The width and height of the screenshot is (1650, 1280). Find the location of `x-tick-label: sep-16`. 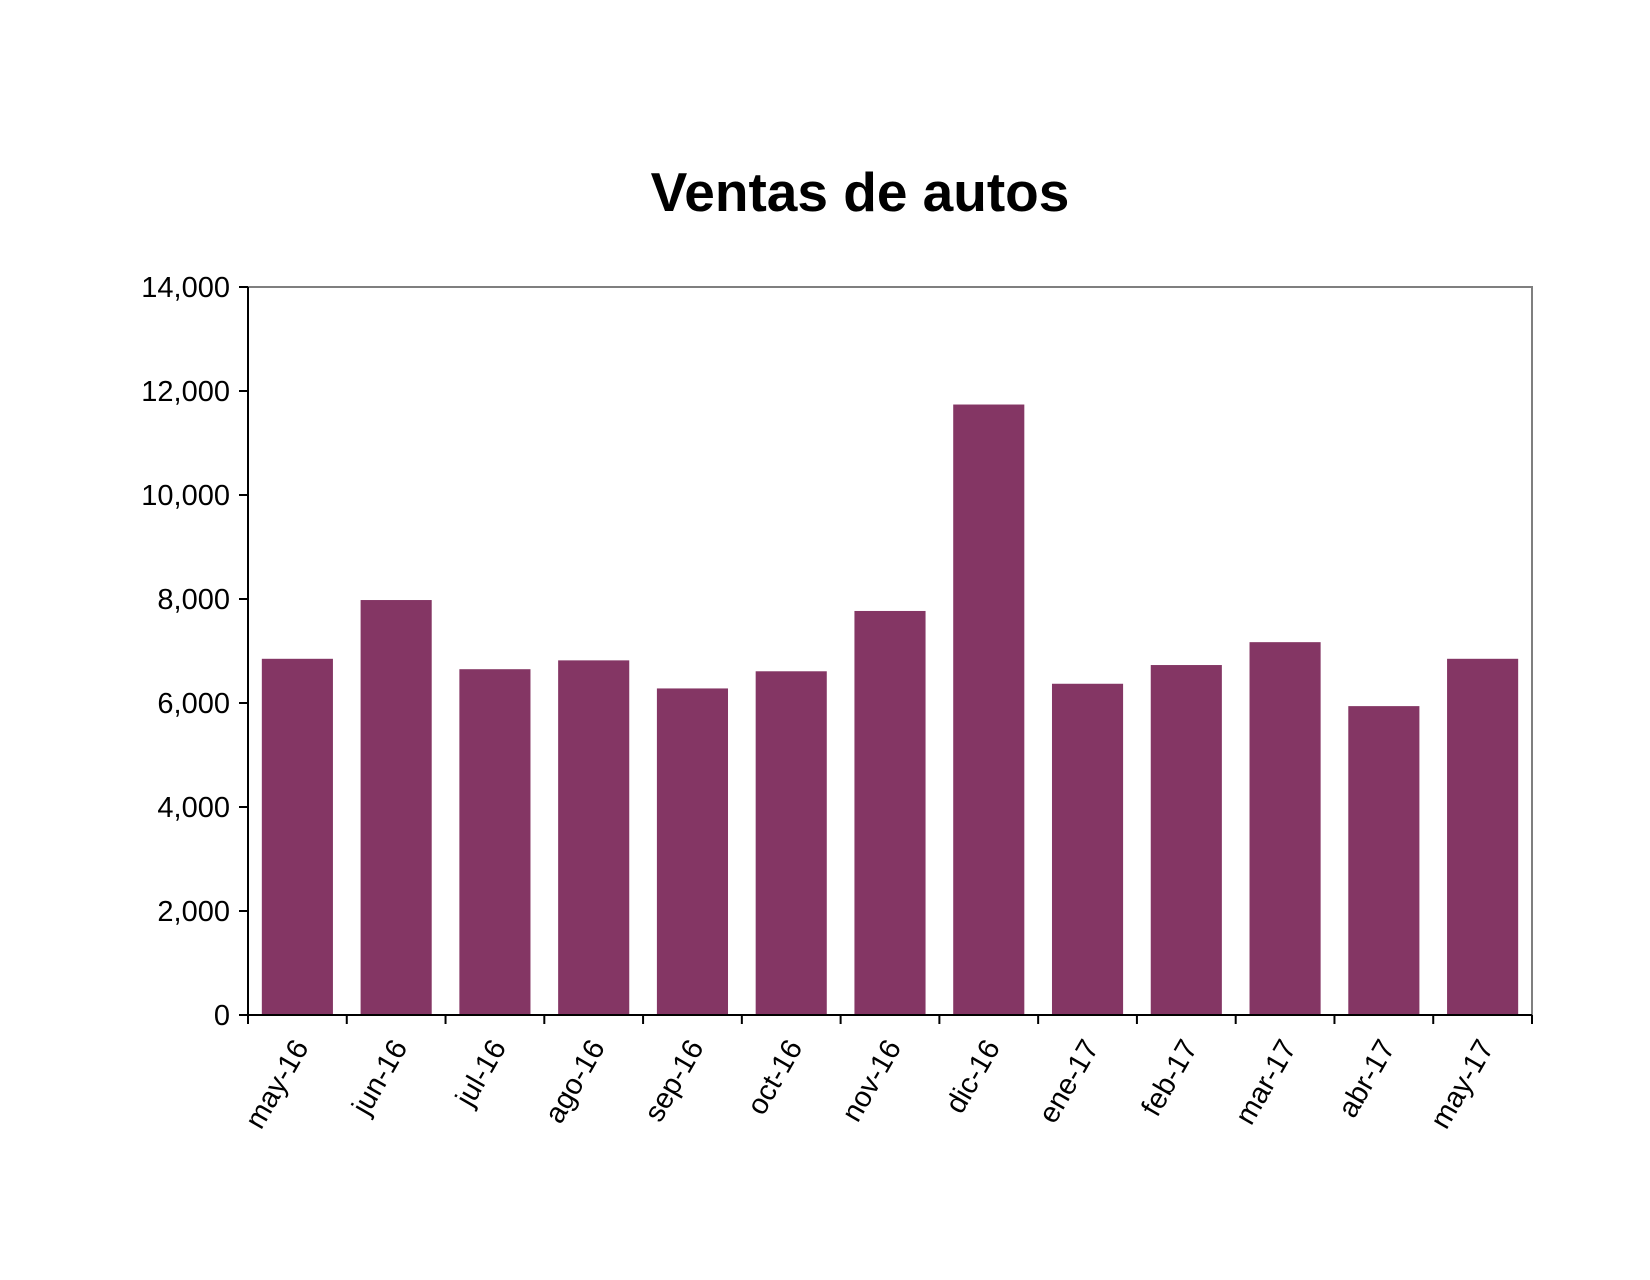

x-tick-label: sep-16 is located at coordinates (674, 1081).